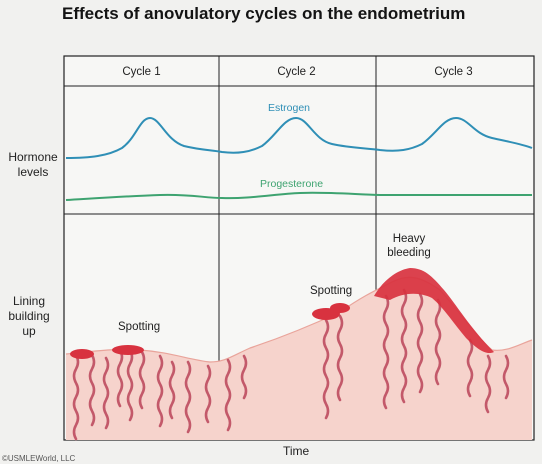 Image resolution: width=542 pixels, height=464 pixels. I want to click on spotting-patches, so click(210, 331).